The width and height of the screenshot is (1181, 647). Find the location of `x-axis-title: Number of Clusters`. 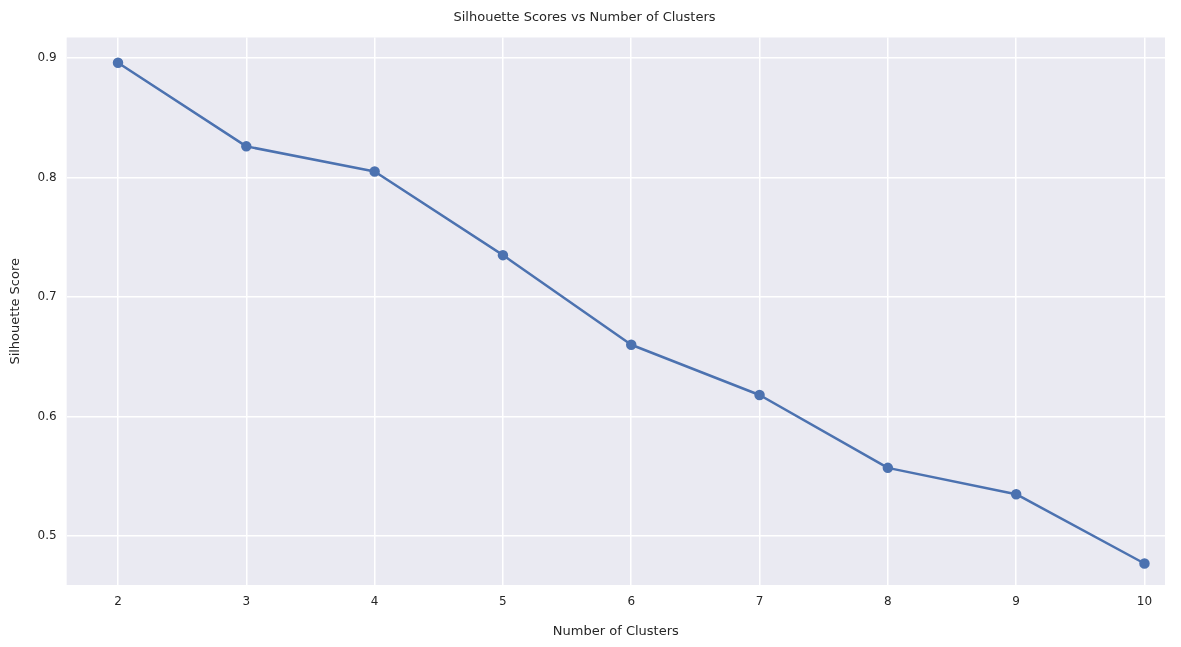

x-axis-title: Number of Clusters is located at coordinates (616, 630).